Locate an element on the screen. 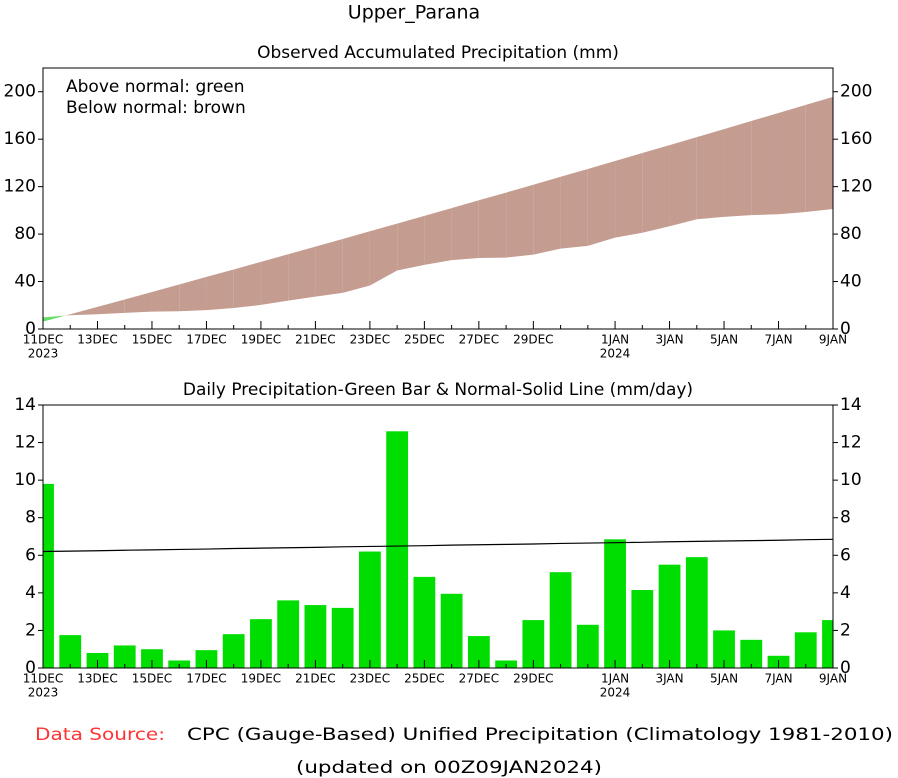  page-title: Upper_Parana is located at coordinates (414, 13).